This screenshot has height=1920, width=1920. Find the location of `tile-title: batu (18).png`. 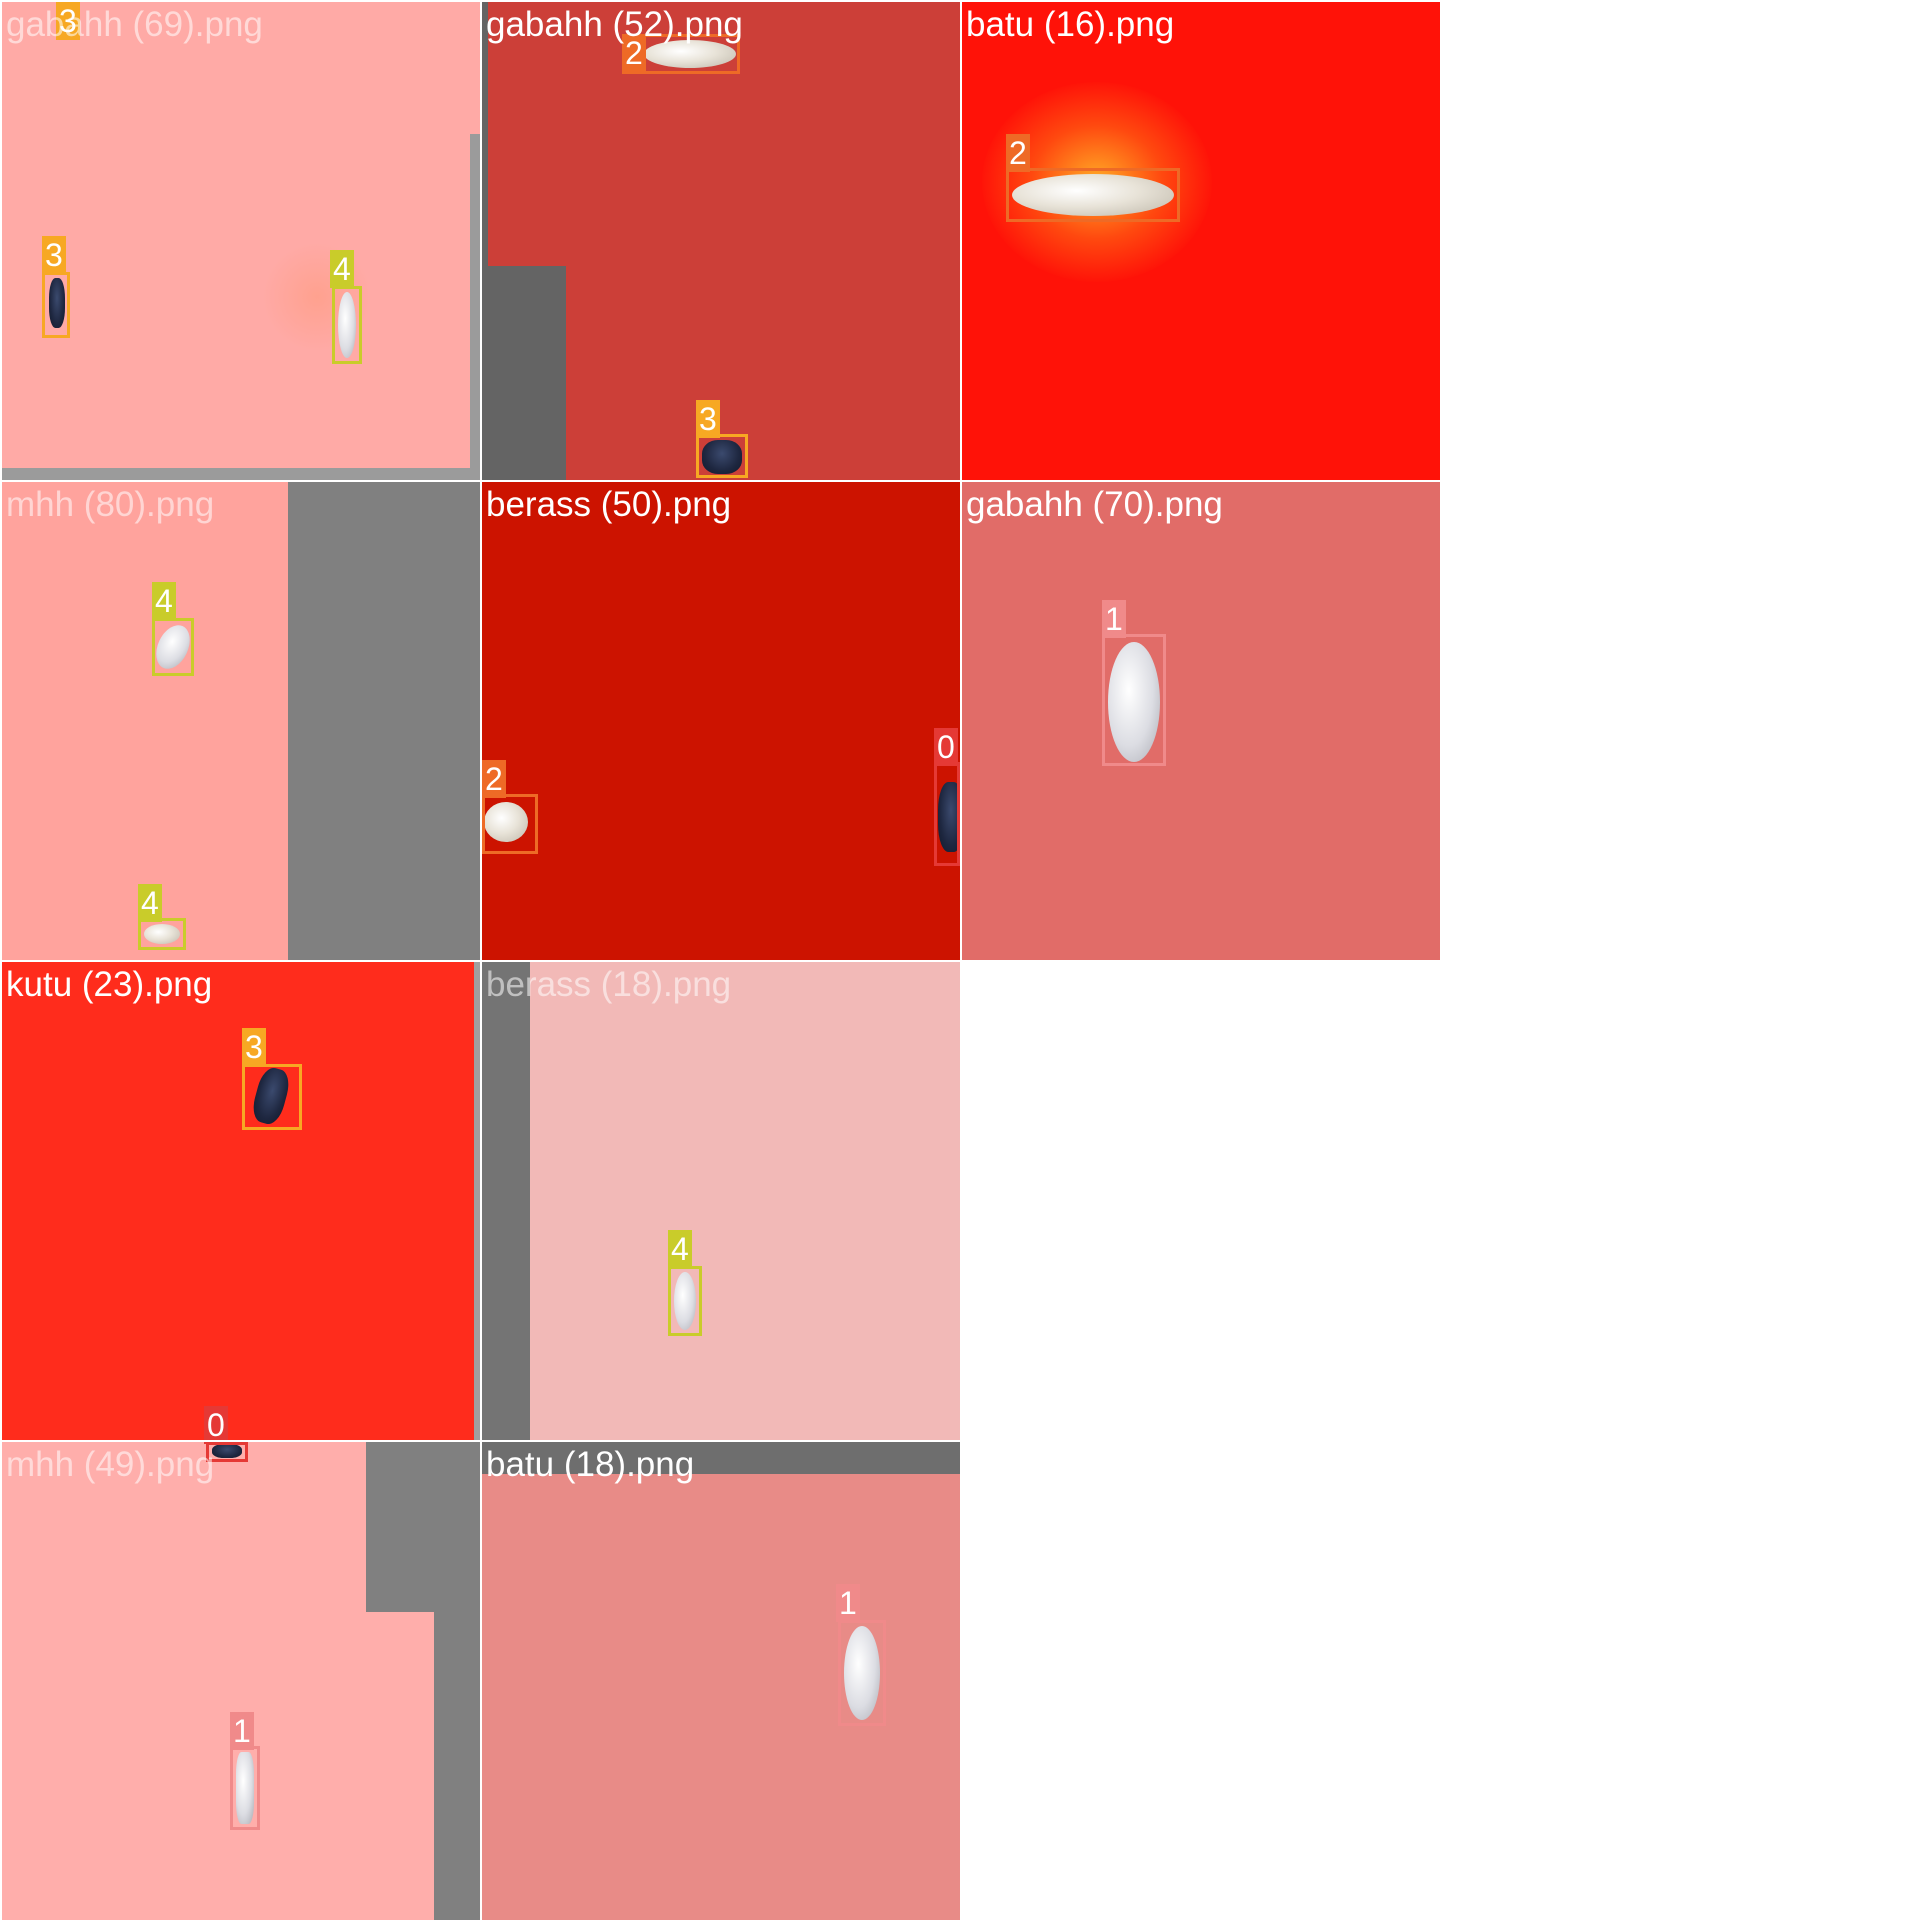

tile-title: batu (18).png is located at coordinates (590, 1464).